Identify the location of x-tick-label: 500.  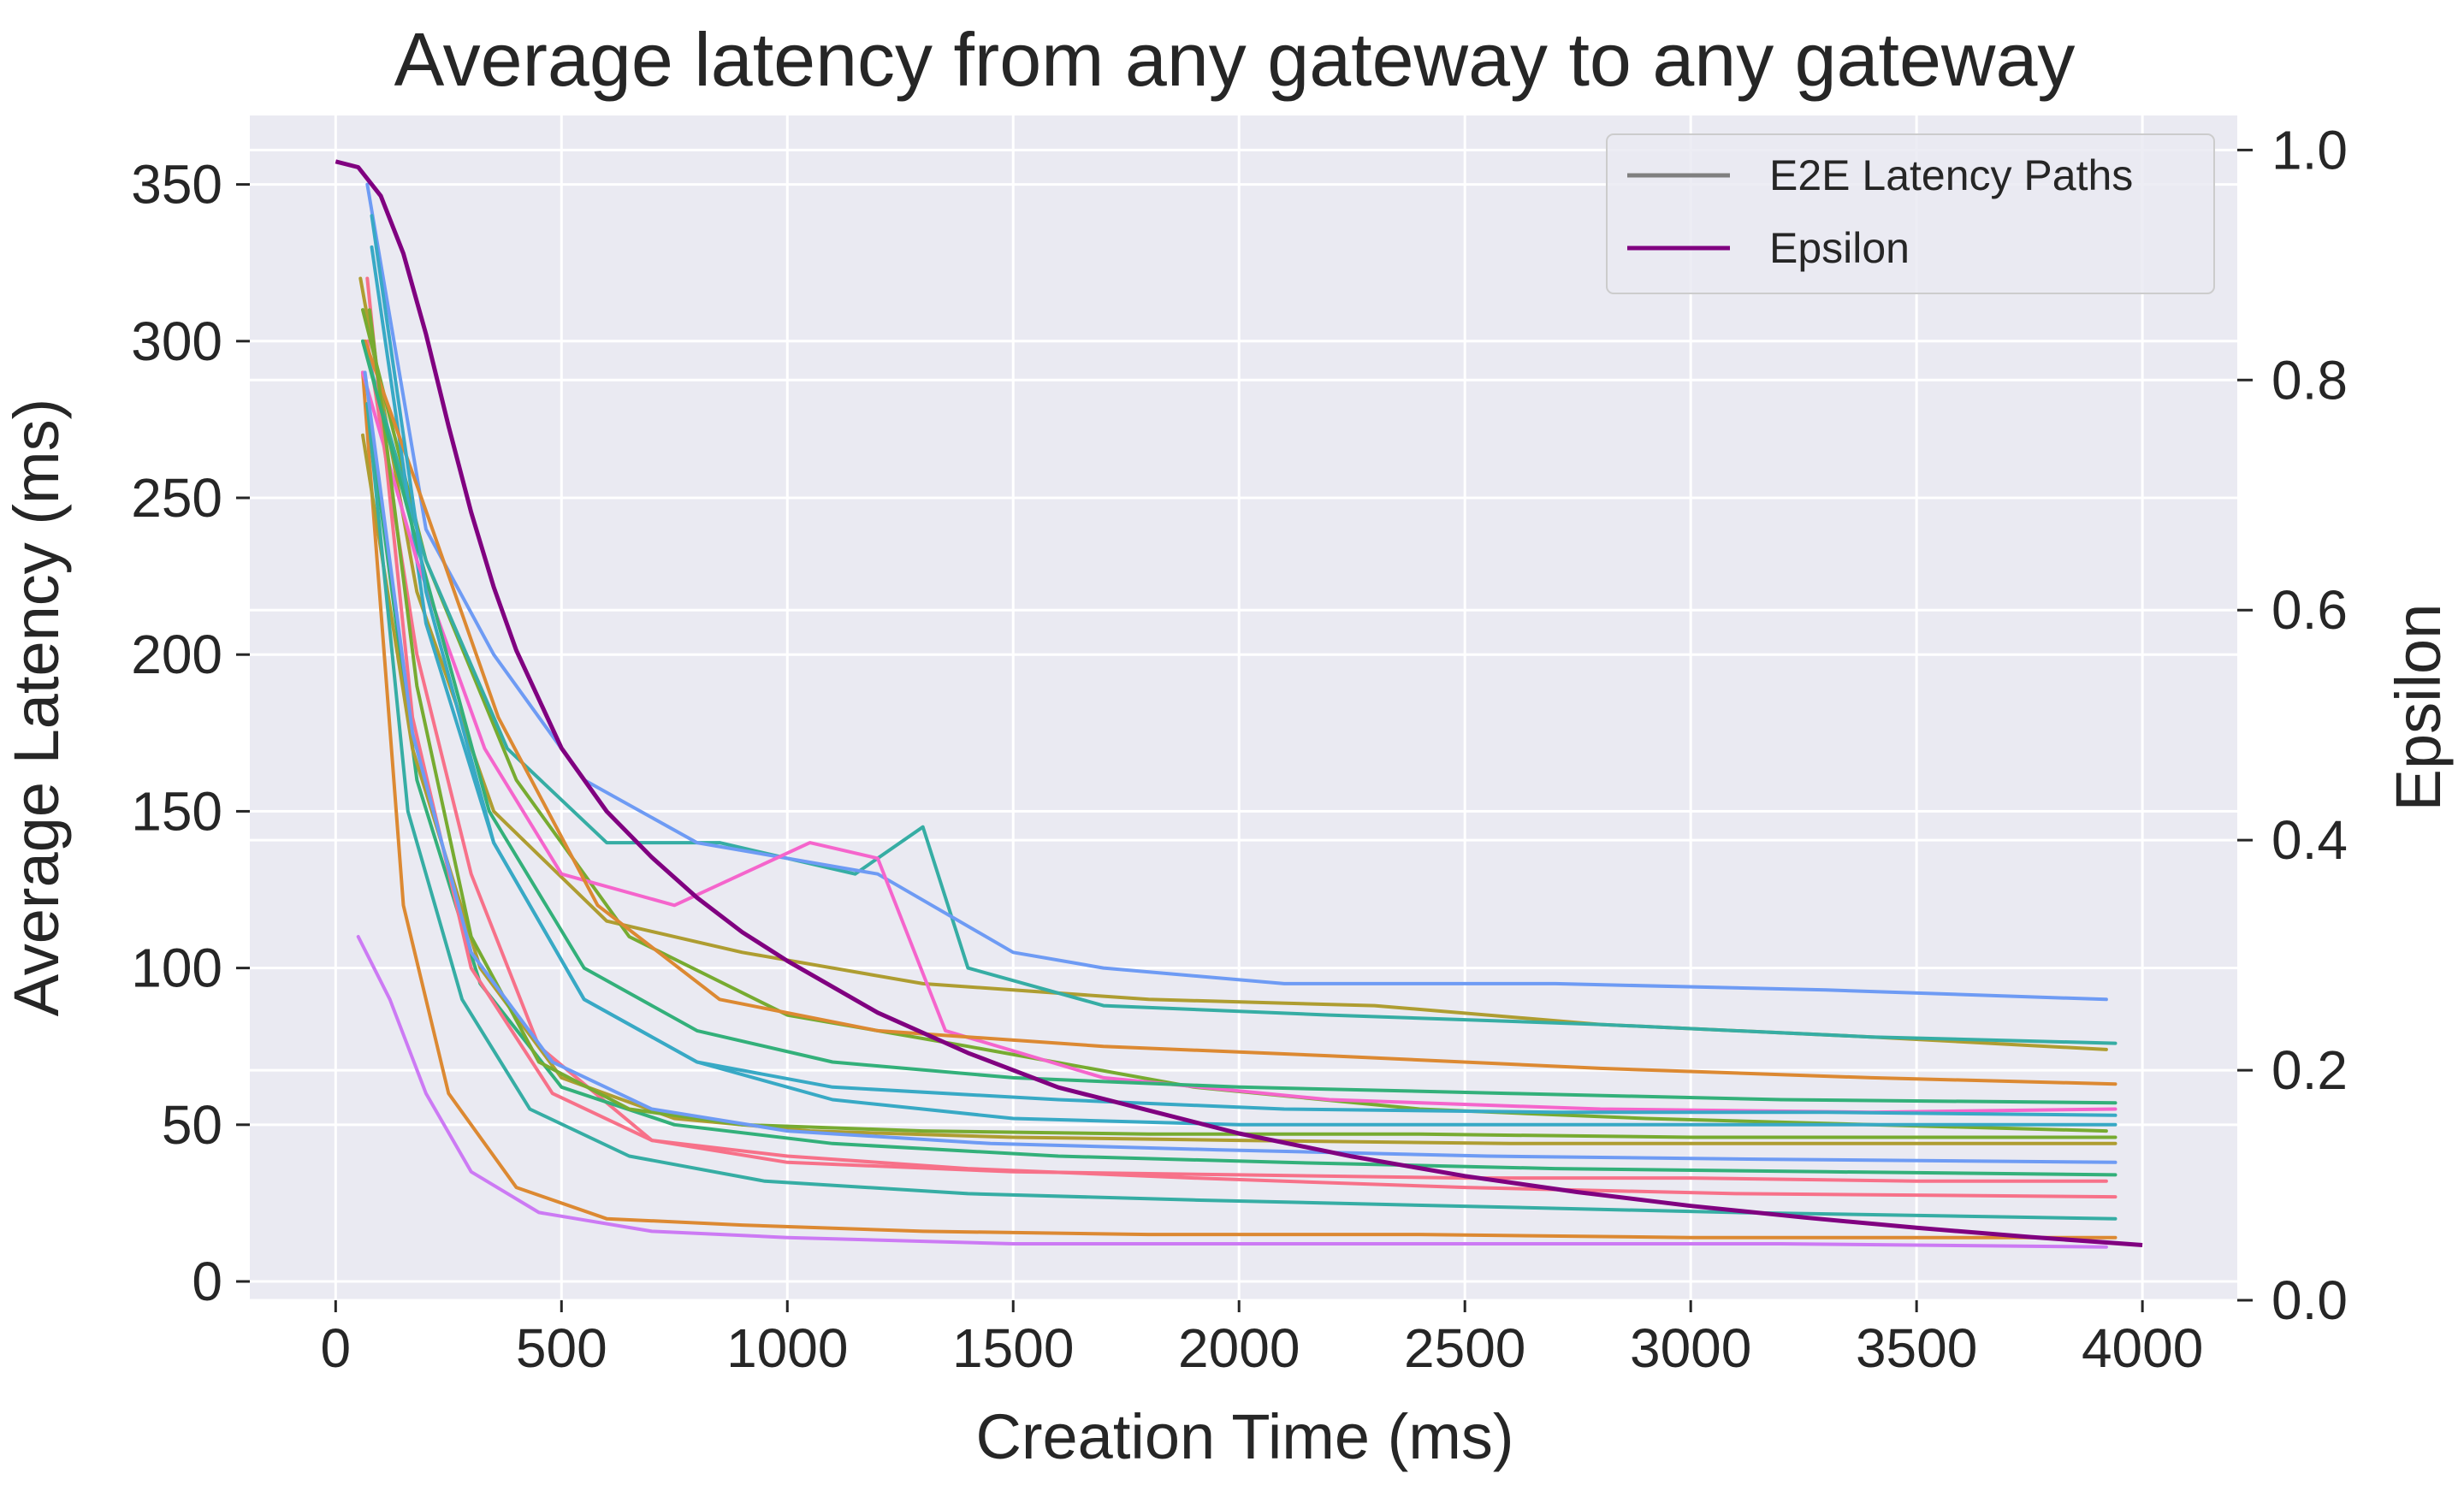
(561, 1348).